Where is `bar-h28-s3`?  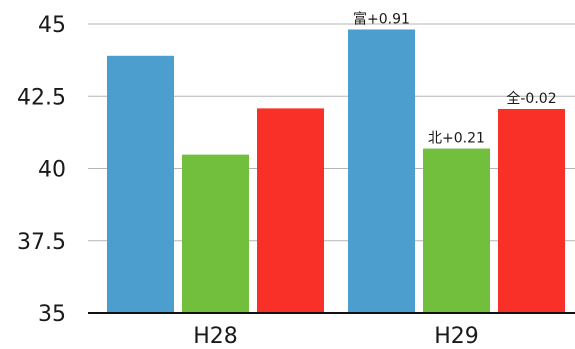 bar-h28-s3 is located at coordinates (290, 210).